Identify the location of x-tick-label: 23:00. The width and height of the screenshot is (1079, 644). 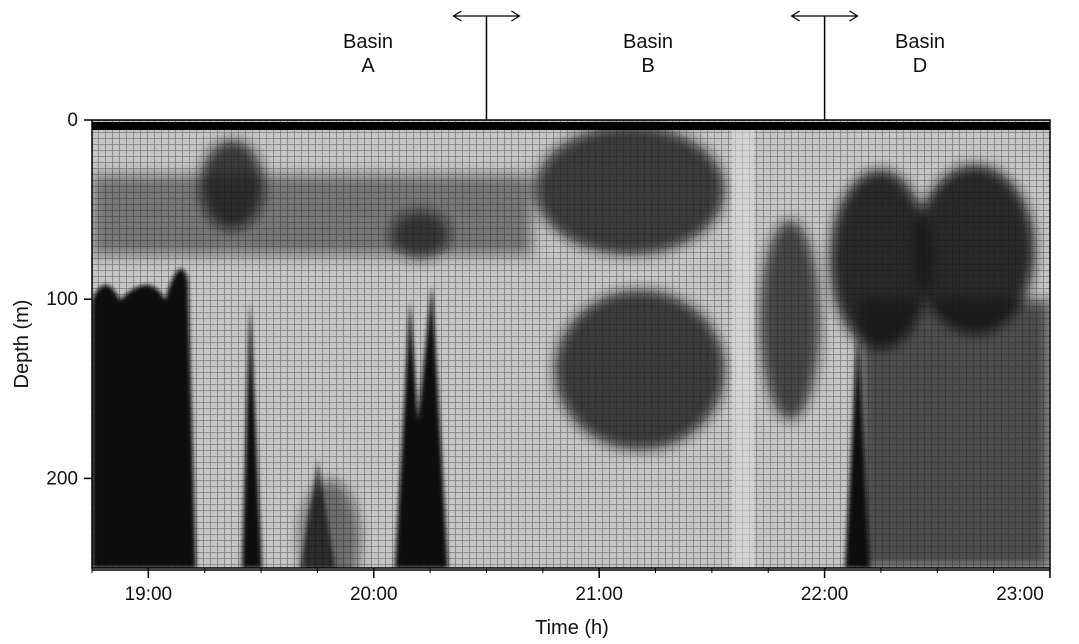
(1020, 594).